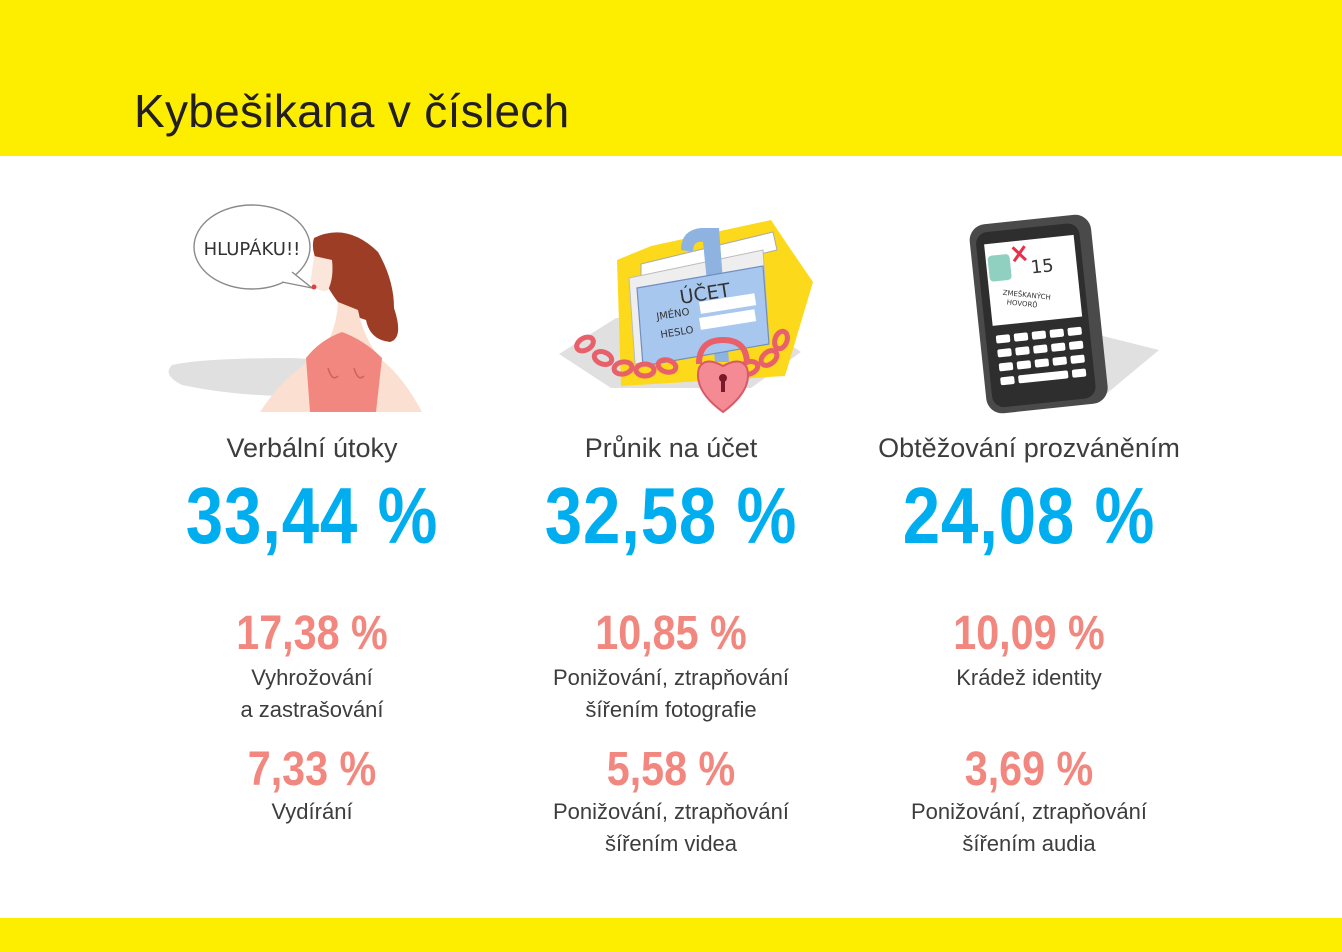 The height and width of the screenshot is (952, 1342). Describe the element at coordinates (671, 769) in the screenshot. I see `sub-percentage: 5,58 %` at that location.